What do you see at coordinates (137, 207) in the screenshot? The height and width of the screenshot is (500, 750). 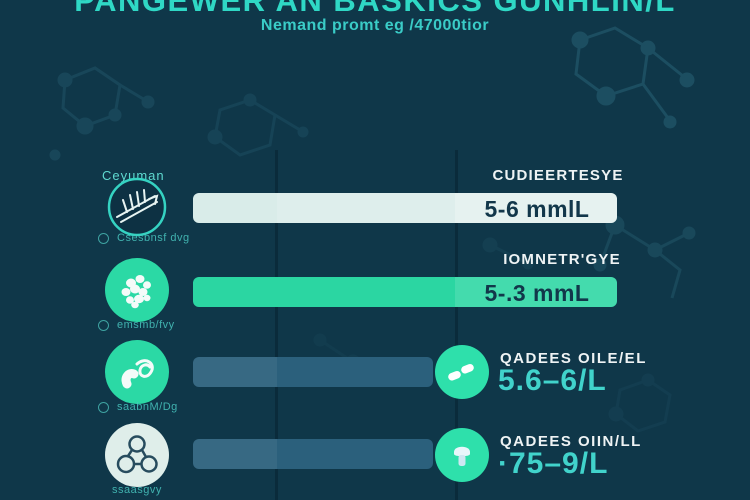 I see `boat-icon` at bounding box center [137, 207].